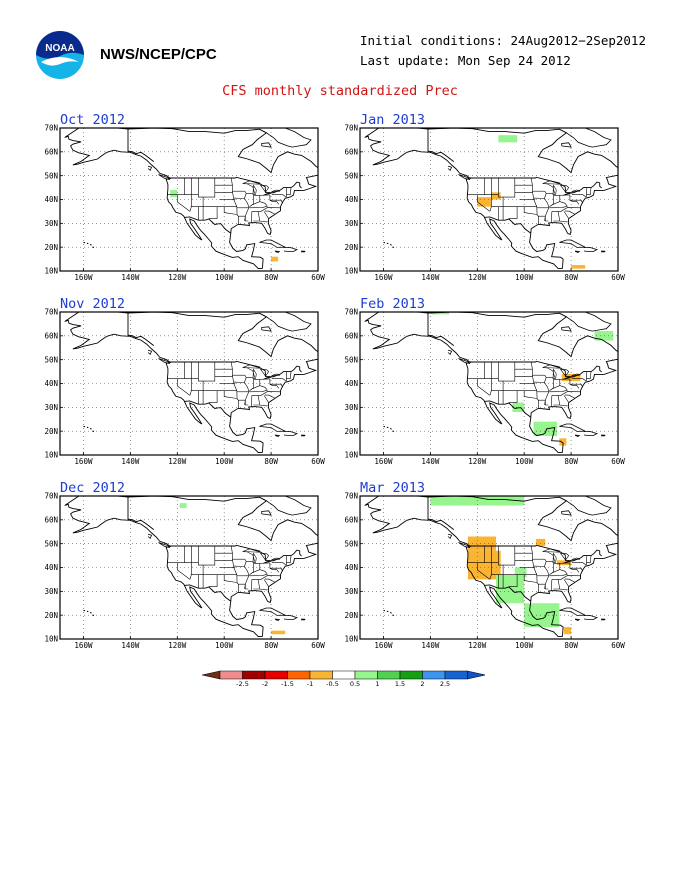 This screenshot has width=680, height=880. Describe the element at coordinates (287, 684) in the screenshot. I see `legend-label: -1.5` at that location.